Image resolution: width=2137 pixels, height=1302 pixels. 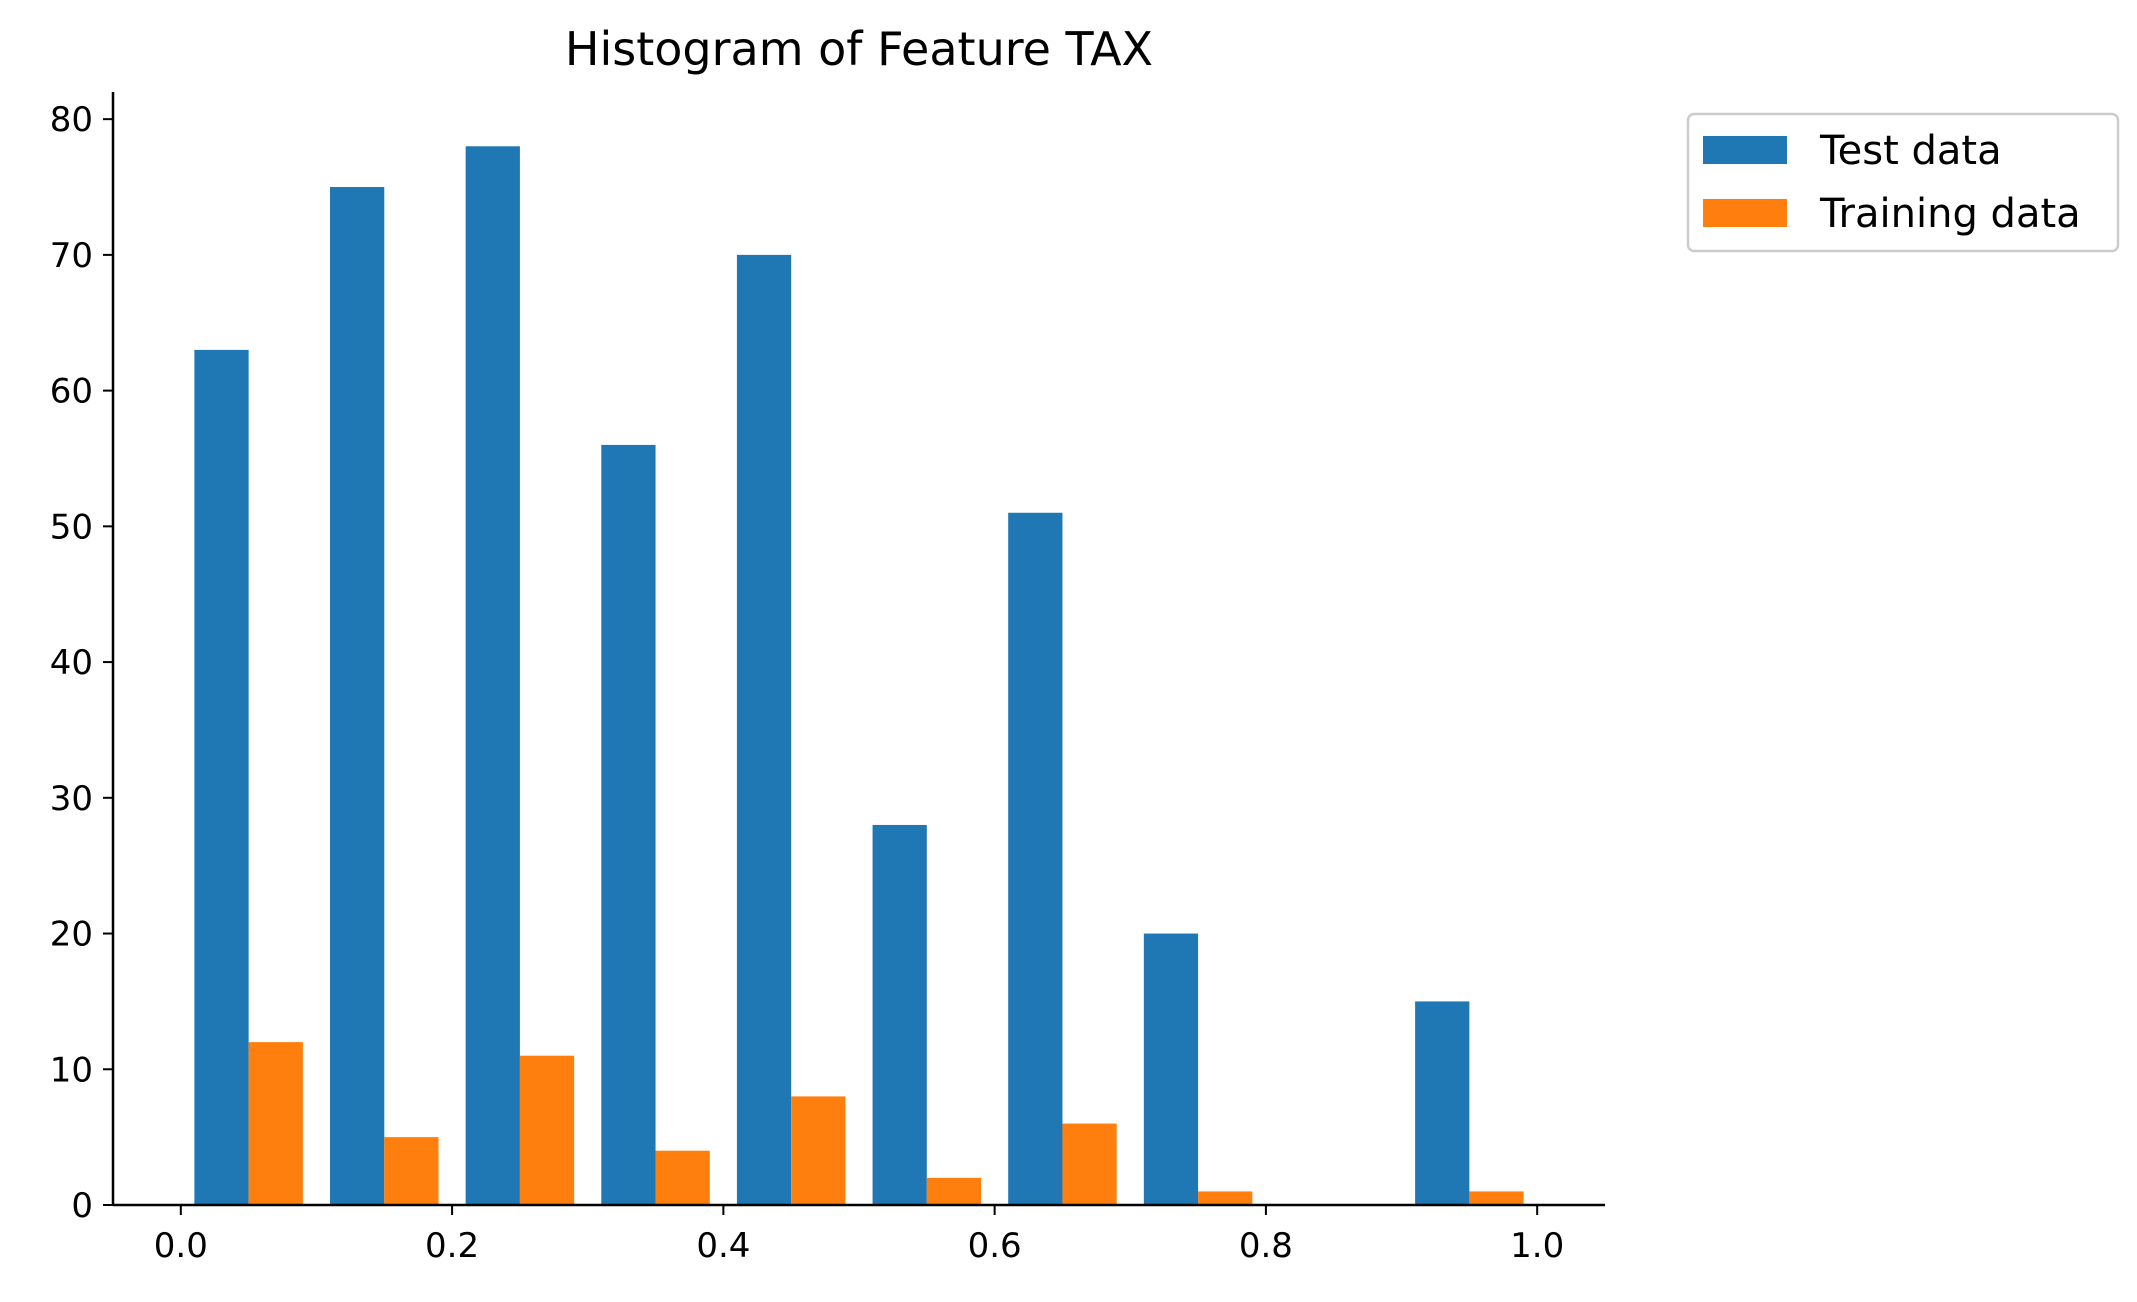 What do you see at coordinates (181, 1246) in the screenshot?
I see `x-tick-label: 0.0` at bounding box center [181, 1246].